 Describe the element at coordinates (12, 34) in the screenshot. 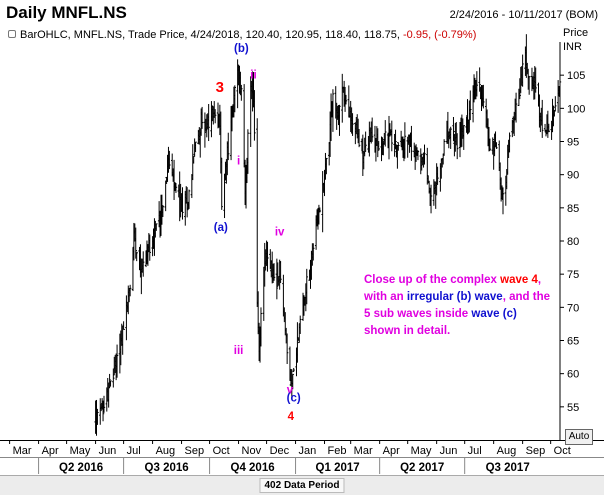

I see `series-settings-icon` at that location.